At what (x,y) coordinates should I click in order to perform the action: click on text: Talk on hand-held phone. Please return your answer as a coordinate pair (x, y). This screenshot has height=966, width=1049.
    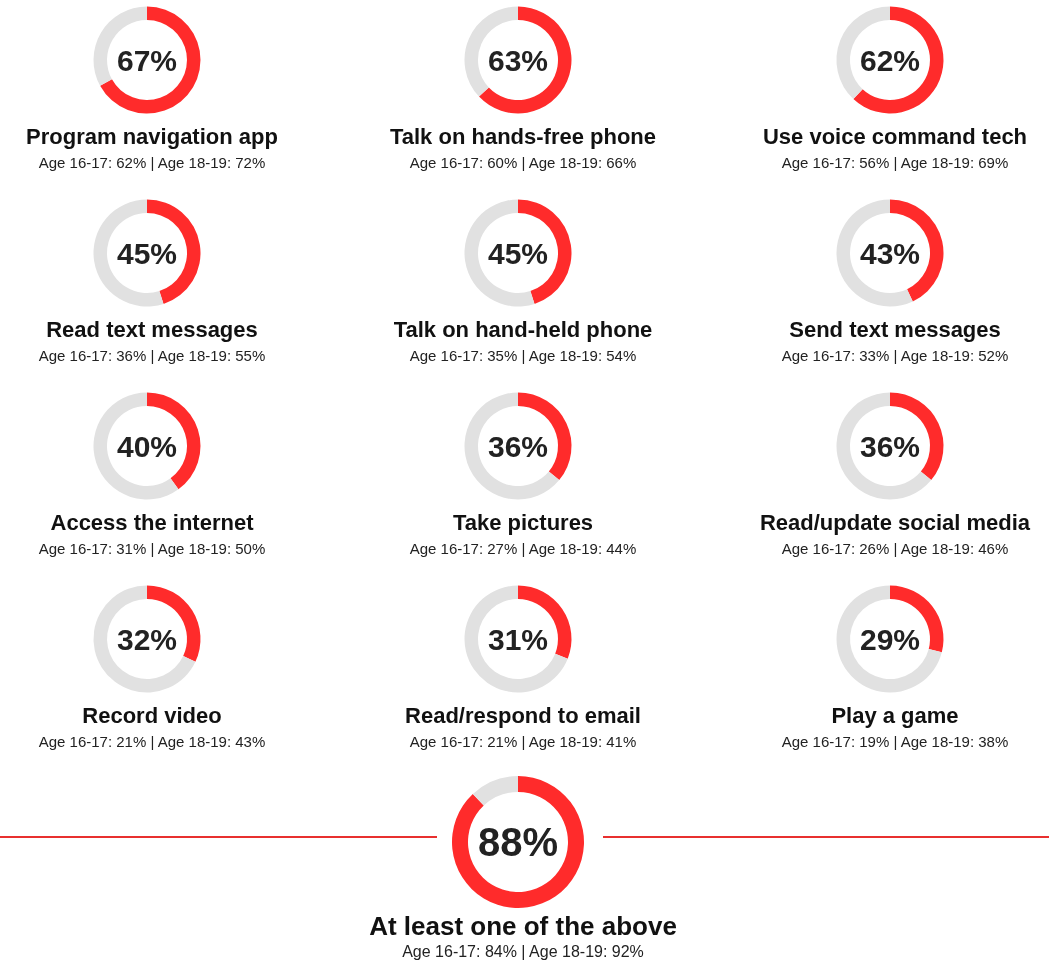
    Looking at the image, I should click on (523, 329).